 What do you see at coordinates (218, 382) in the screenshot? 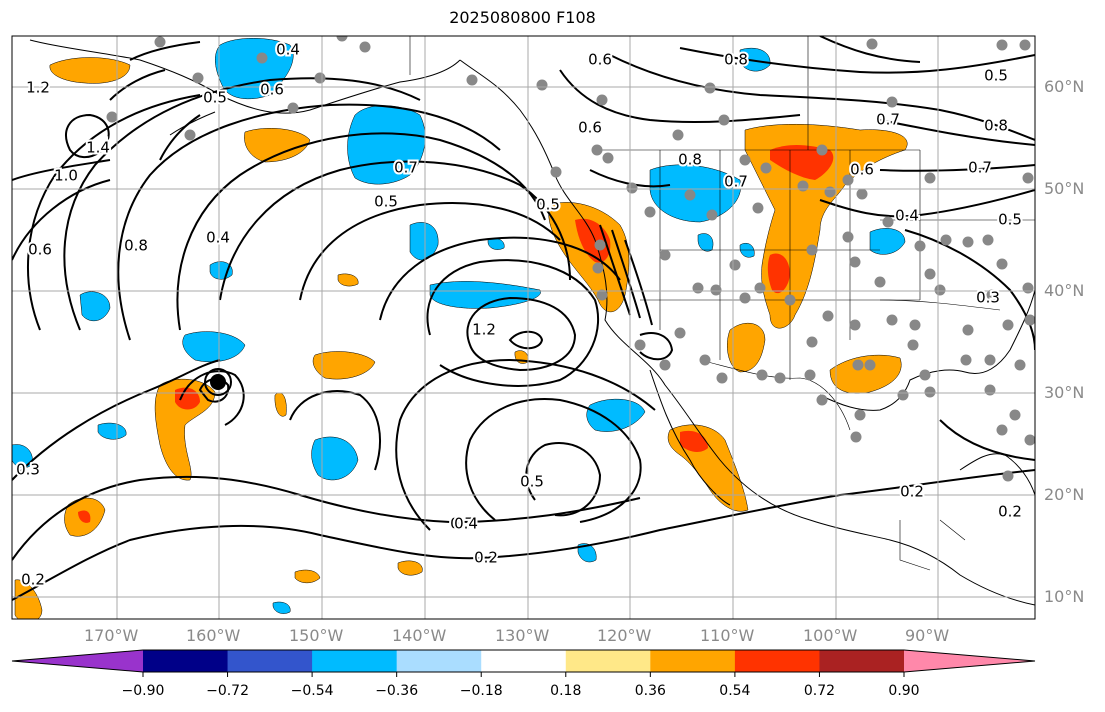
I see `storm-center-marker` at bounding box center [218, 382].